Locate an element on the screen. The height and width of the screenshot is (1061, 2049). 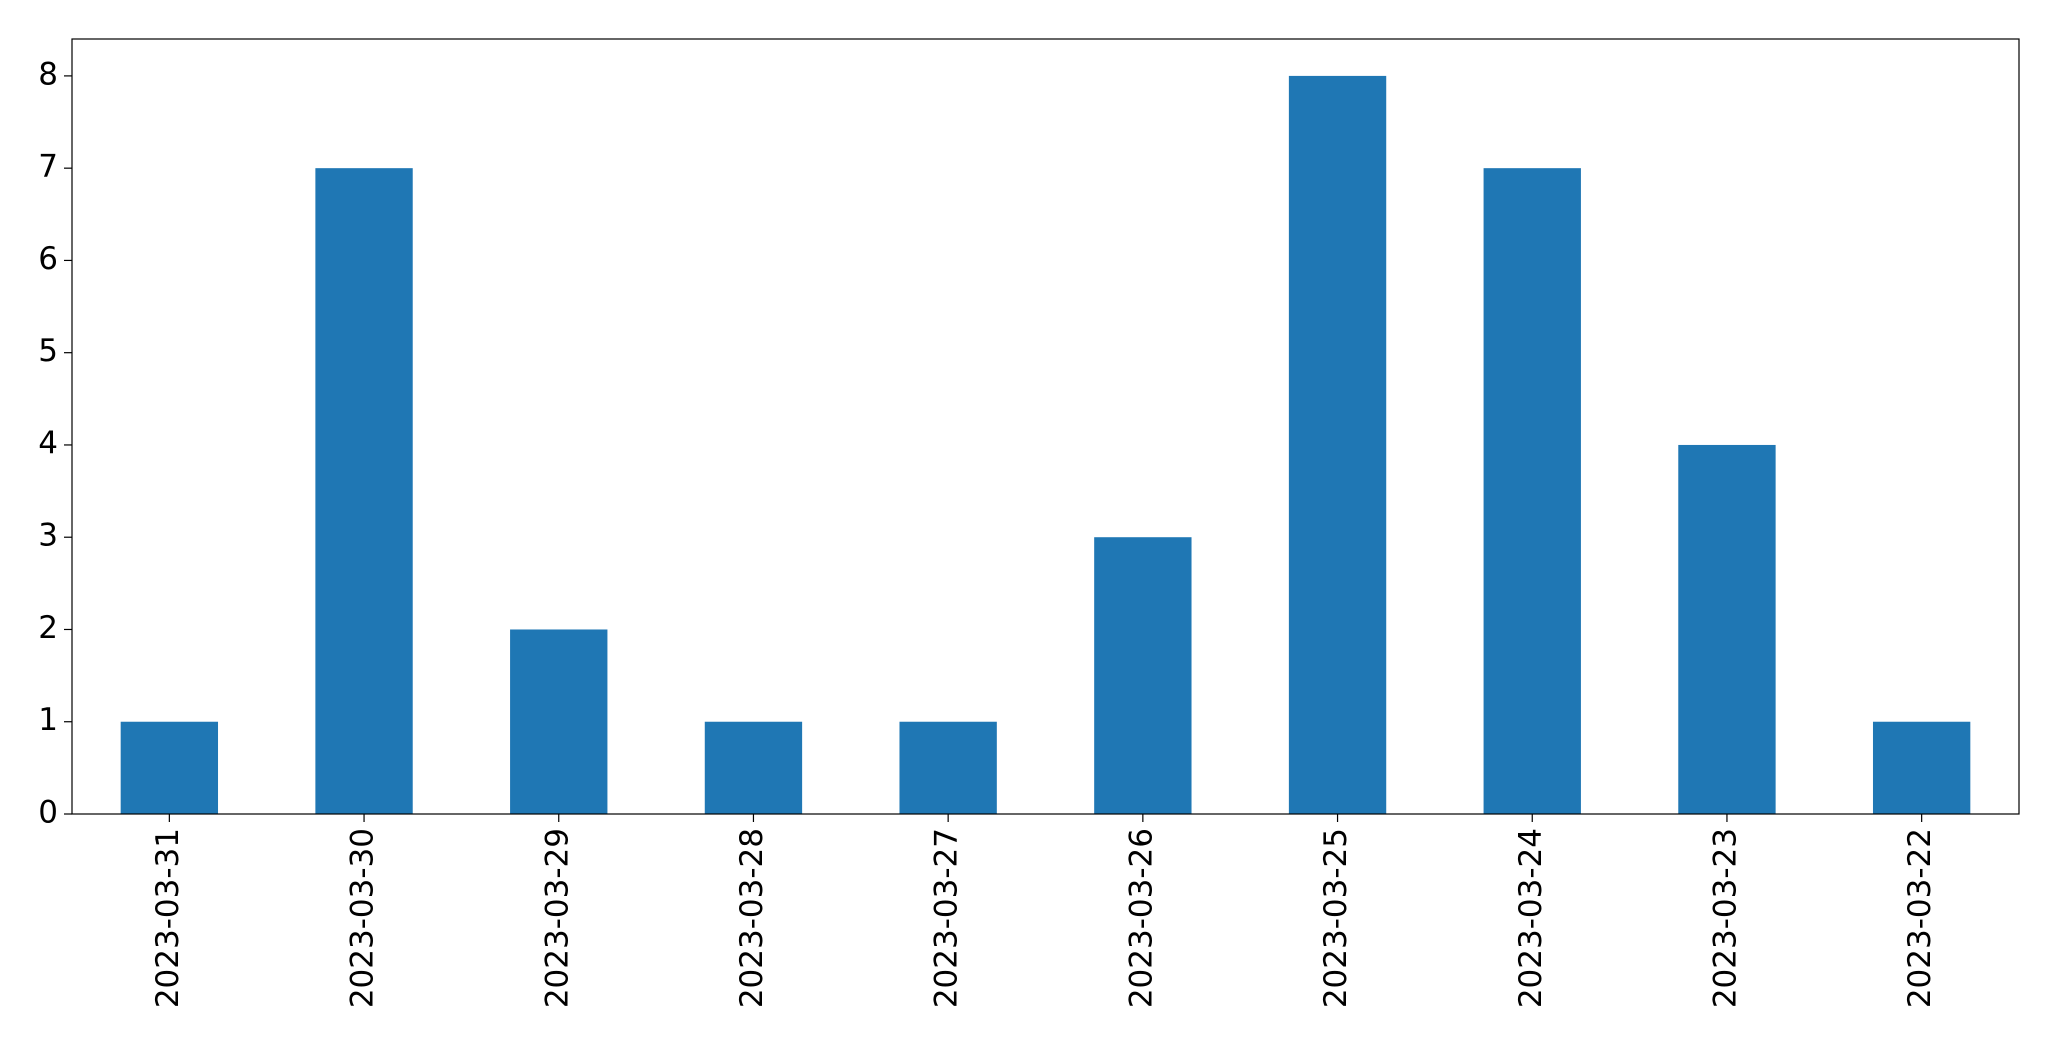
x-tick-label: 2023-03-31 is located at coordinates (168, 918).